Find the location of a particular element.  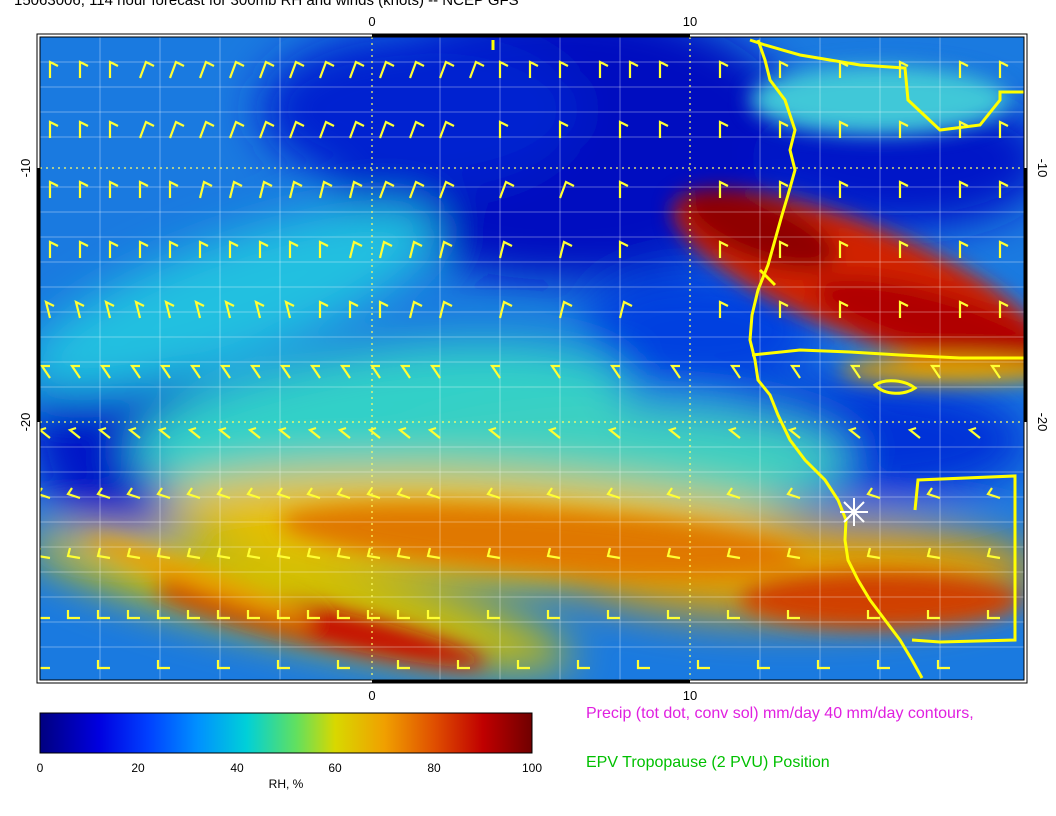

y-tick-right-20: -20 is located at coordinates (1042, 422).